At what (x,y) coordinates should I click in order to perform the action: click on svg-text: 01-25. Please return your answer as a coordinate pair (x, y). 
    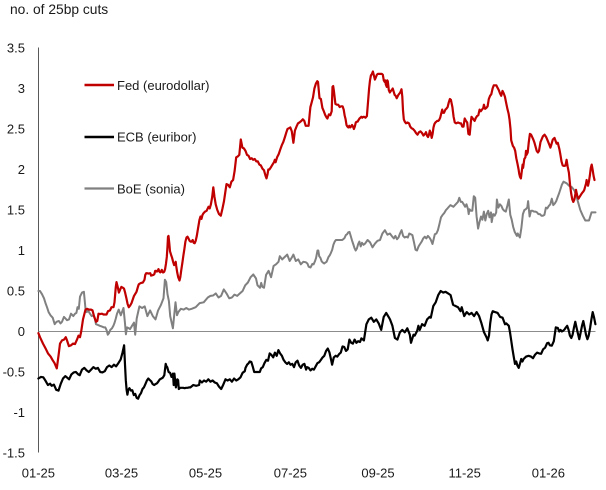
    Looking at the image, I should click on (38, 472).